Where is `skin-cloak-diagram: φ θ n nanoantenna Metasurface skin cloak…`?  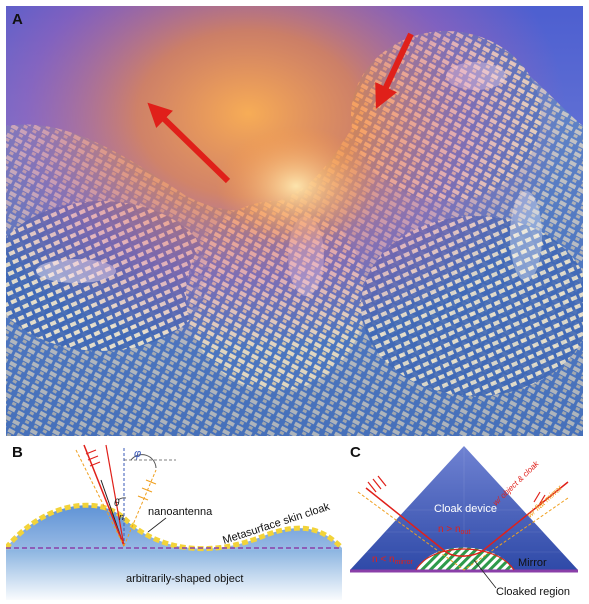
skin-cloak-diagram: φ θ n nanoantenna Metasurface skin cloak… is located at coordinates (174, 522).